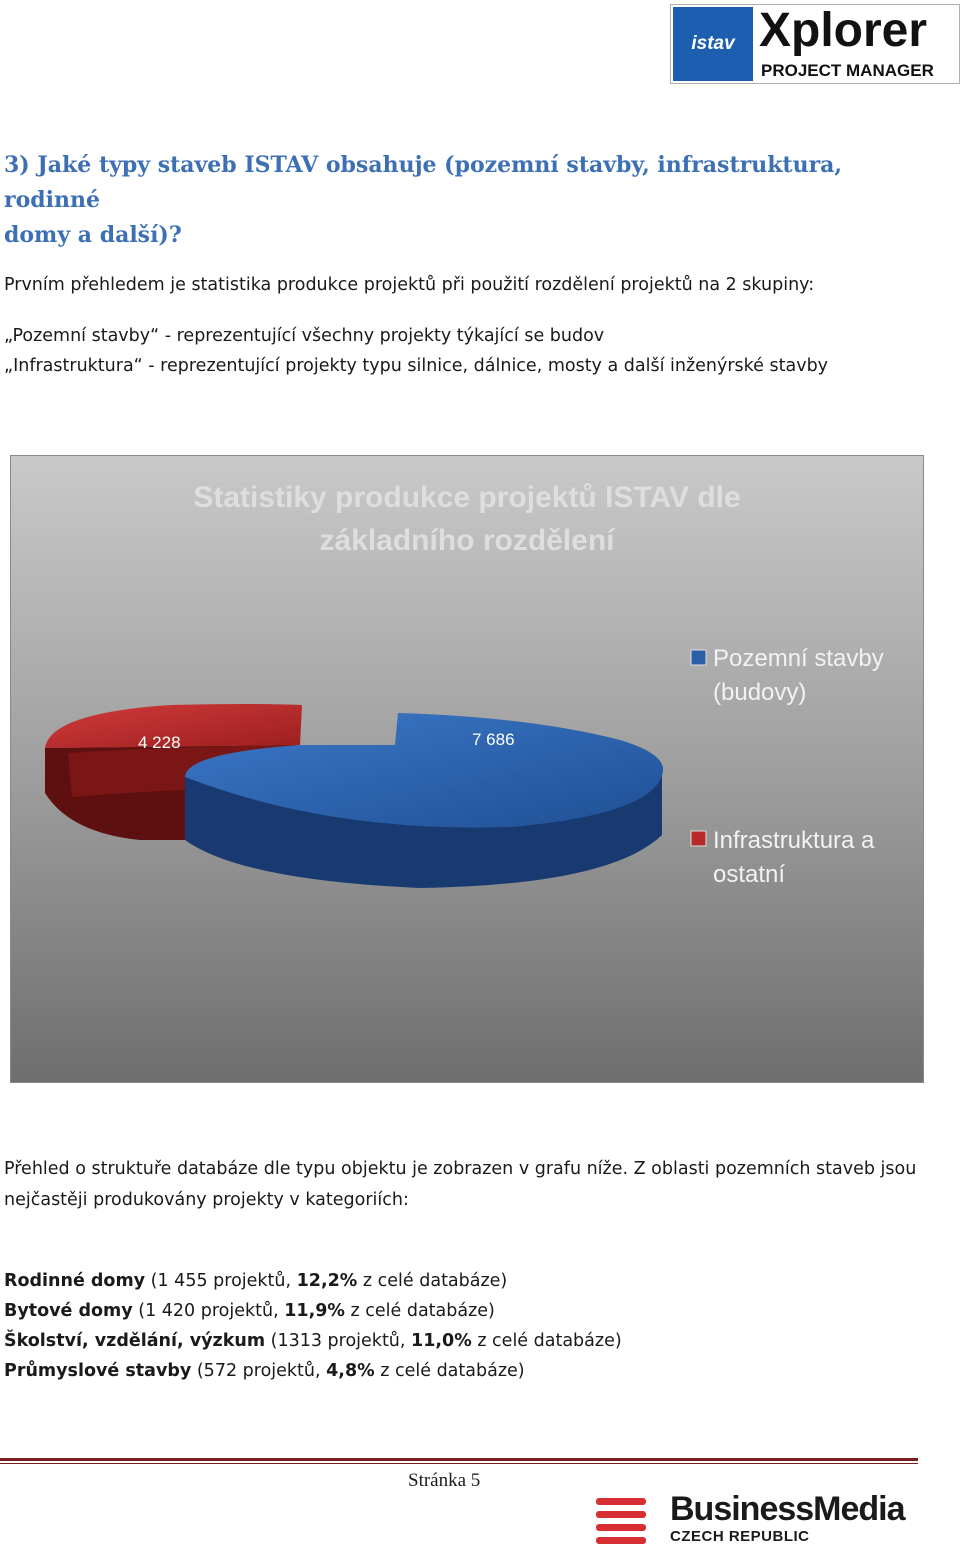 This screenshot has height=1550, width=960. What do you see at coordinates (441, 1341) in the screenshot?
I see `category-percent: 11,0%` at bounding box center [441, 1341].